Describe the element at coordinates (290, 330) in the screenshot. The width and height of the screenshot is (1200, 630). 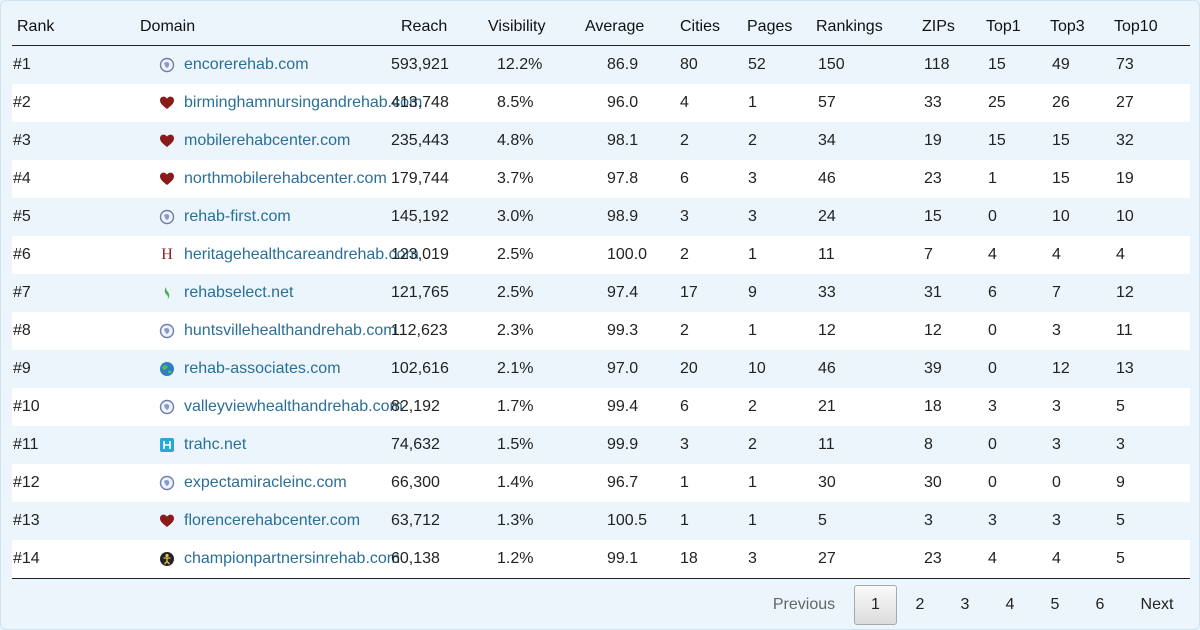
I see `domain-link: huntsvillehealthandrehab.com` at that location.